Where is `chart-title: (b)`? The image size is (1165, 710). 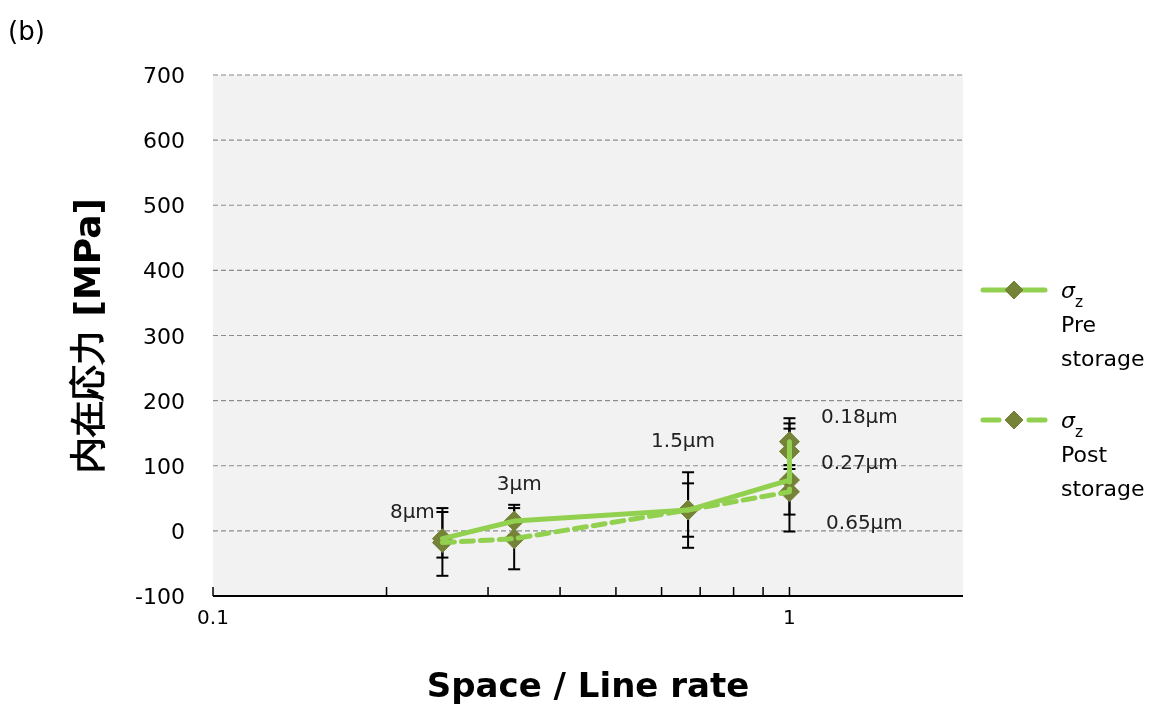
chart-title: (b) is located at coordinates (26, 31).